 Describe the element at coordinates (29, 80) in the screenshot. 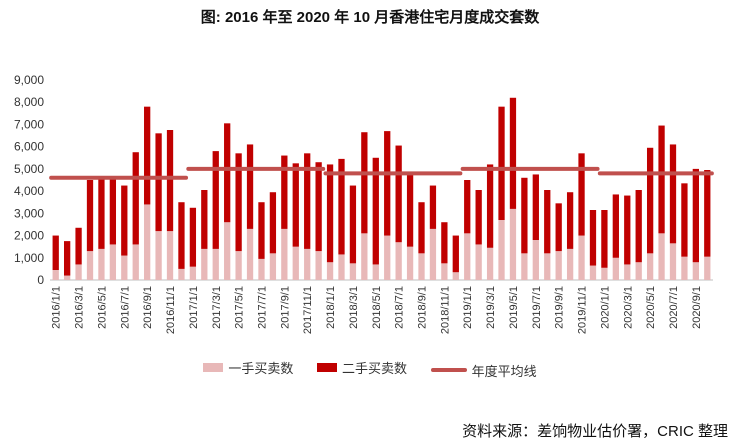

I see `y-tick-label: 9,000` at that location.